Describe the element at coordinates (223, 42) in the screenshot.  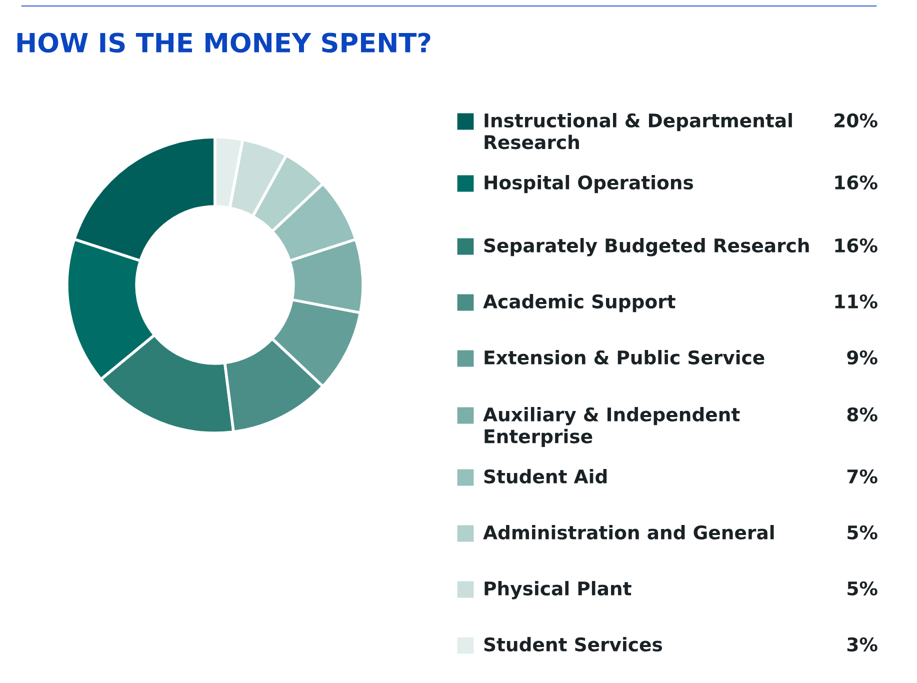
I see `chart-title: HOW IS THE MONEY SPENT?` at that location.